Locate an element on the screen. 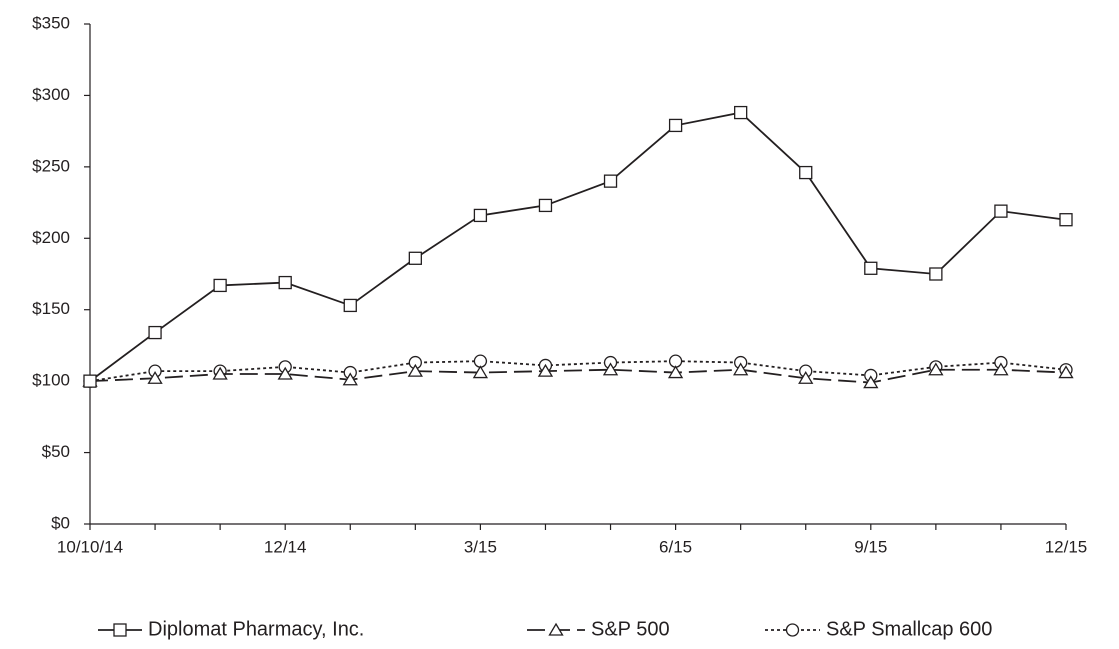 This screenshot has height=649, width=1119. x-tick-label: 12/14 is located at coordinates (285, 546).